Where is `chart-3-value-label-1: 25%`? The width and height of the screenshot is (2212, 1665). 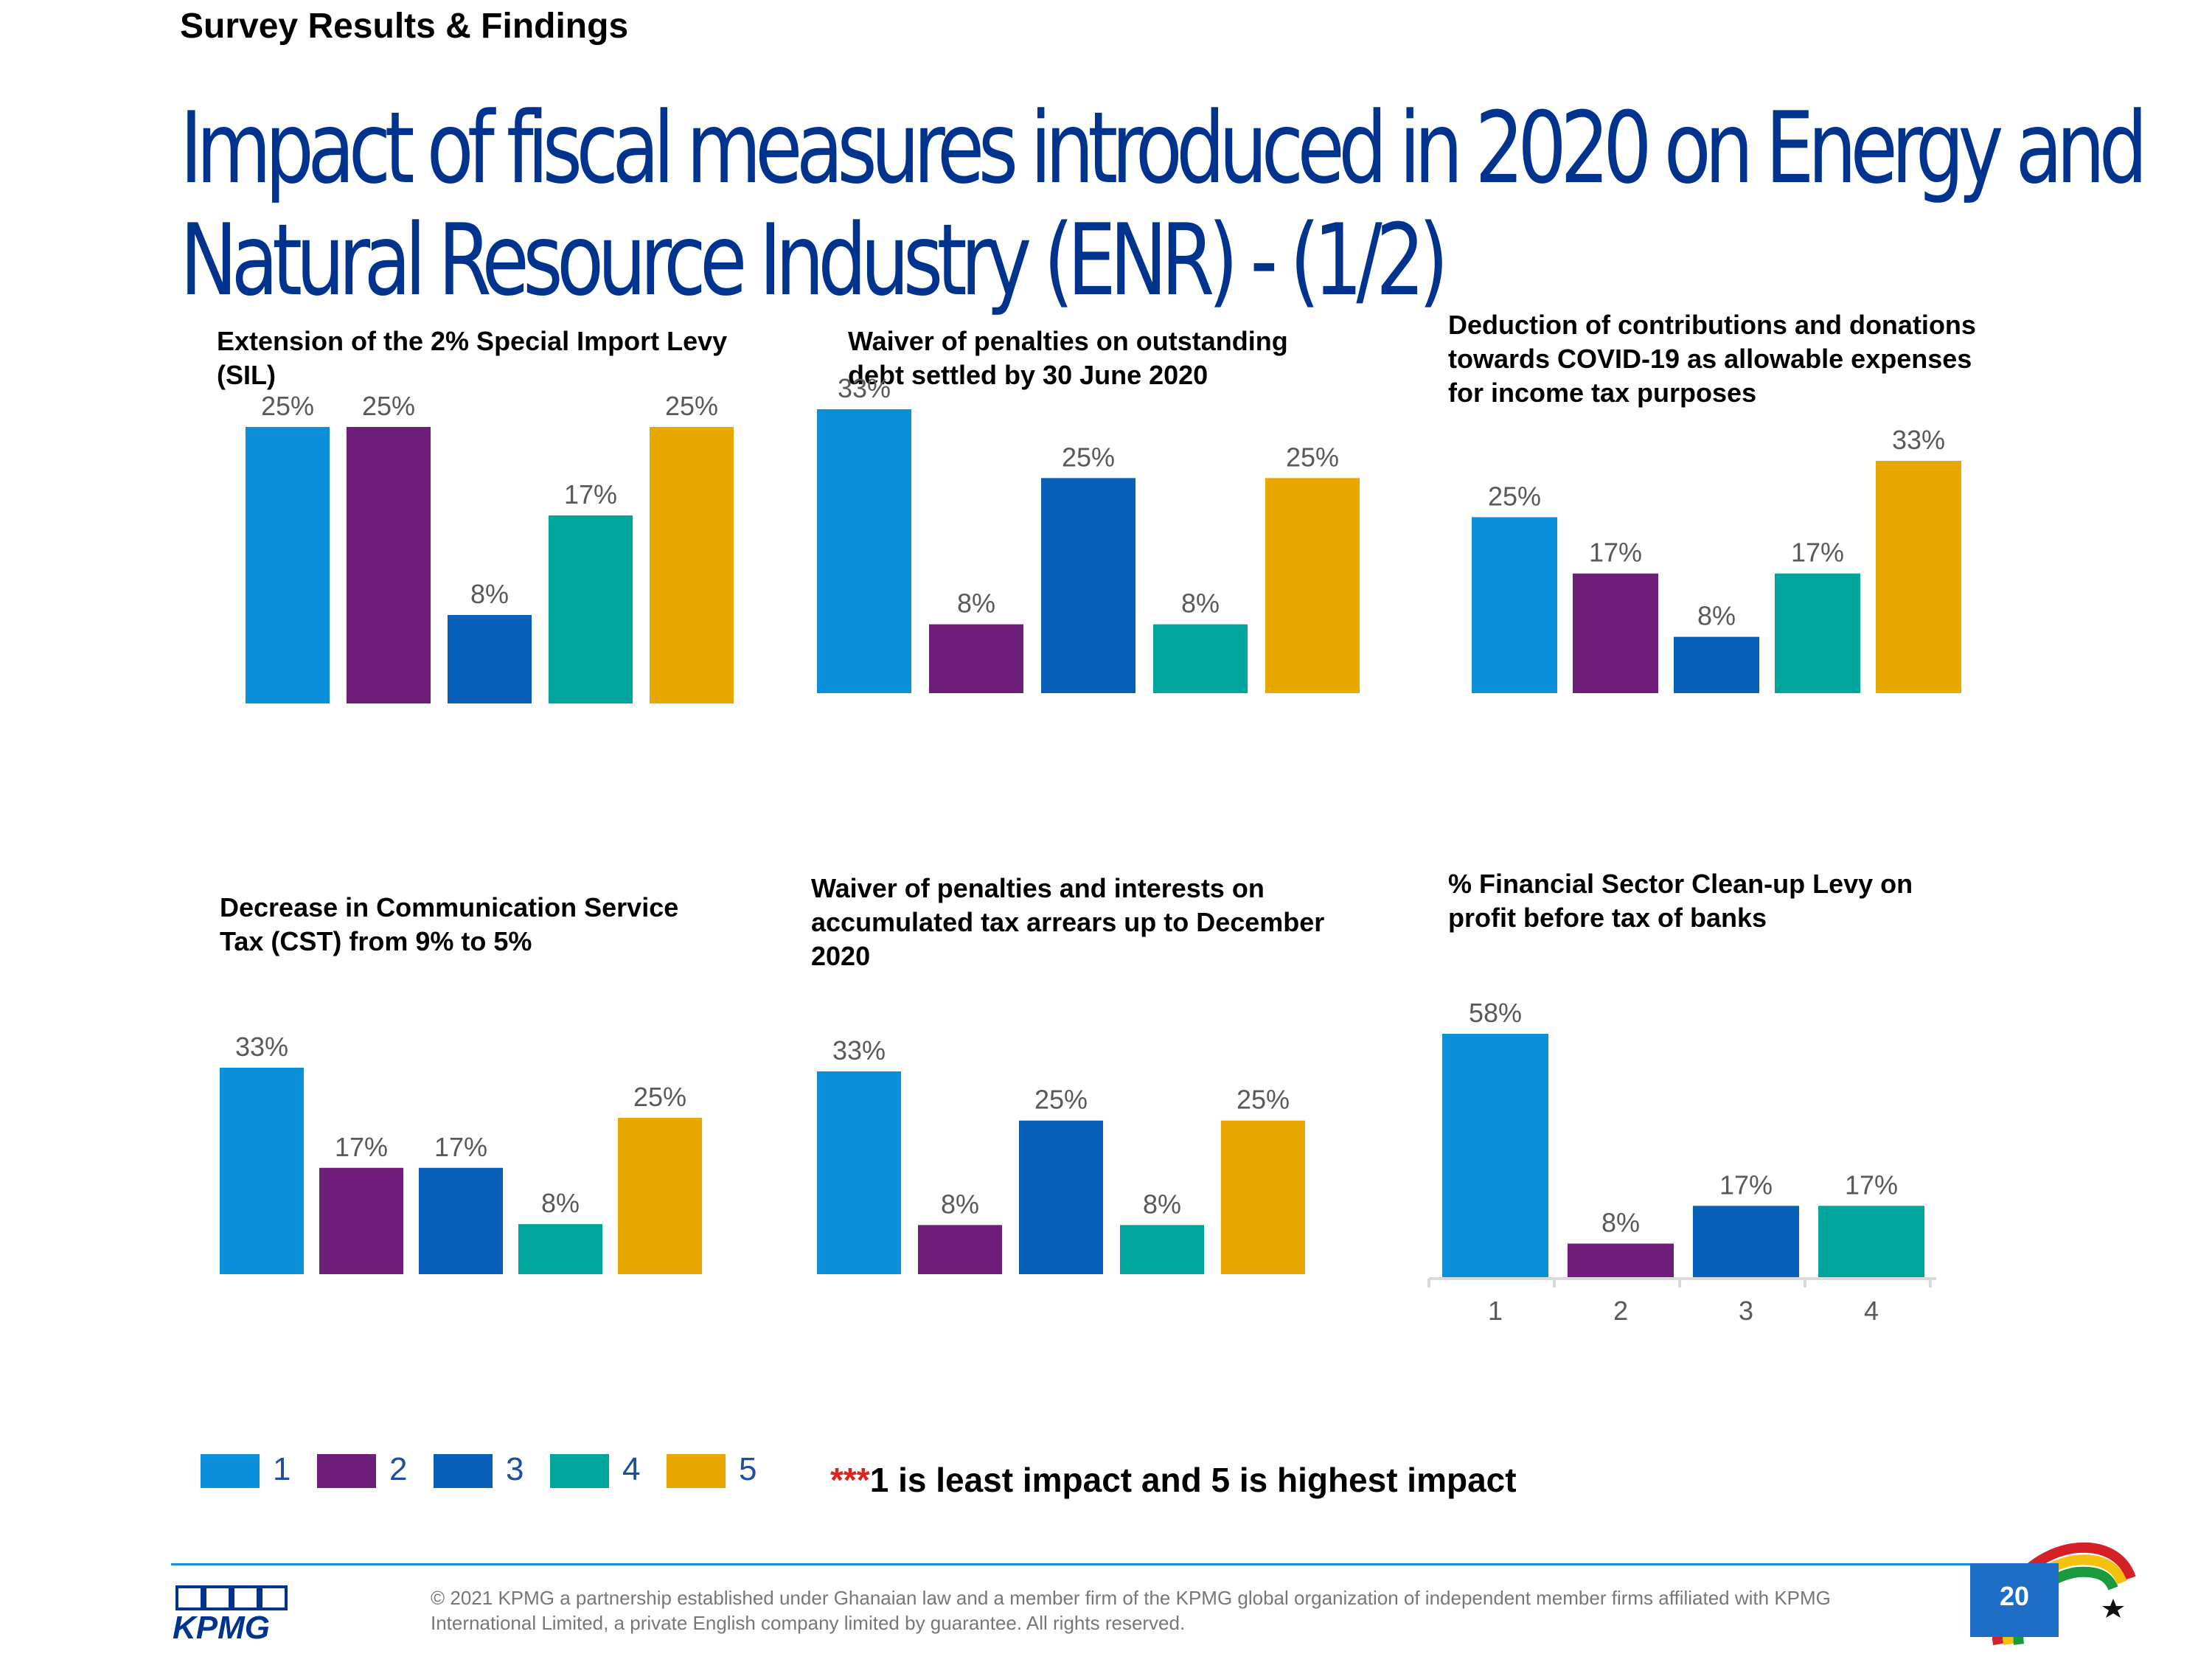
chart-3-value-label-1: 25% is located at coordinates (1514, 496).